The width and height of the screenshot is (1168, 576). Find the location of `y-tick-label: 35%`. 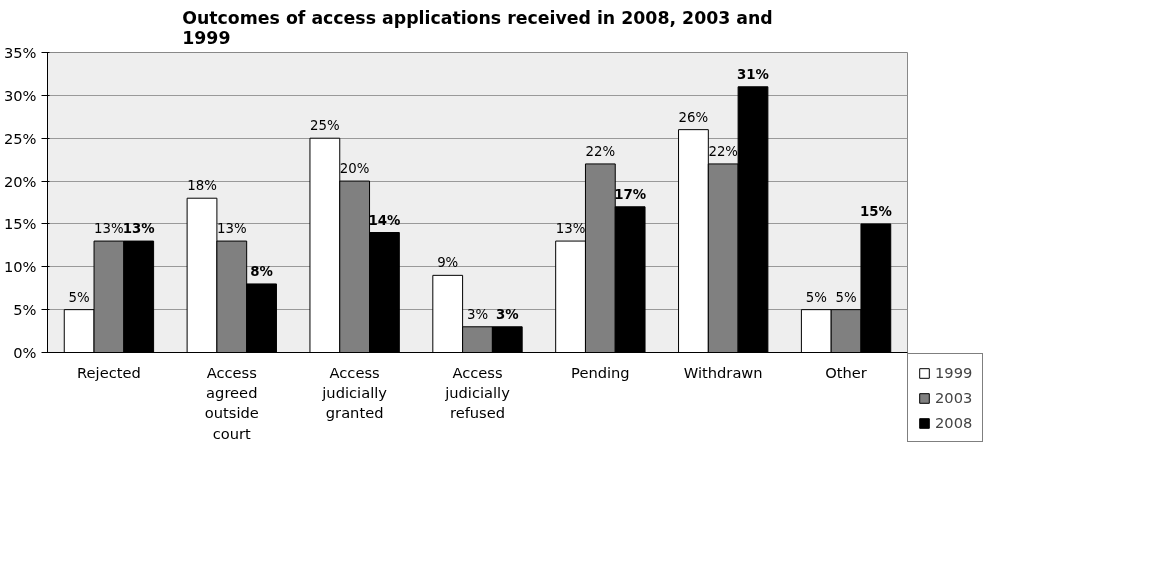

y-tick-label: 35% is located at coordinates (20, 52).